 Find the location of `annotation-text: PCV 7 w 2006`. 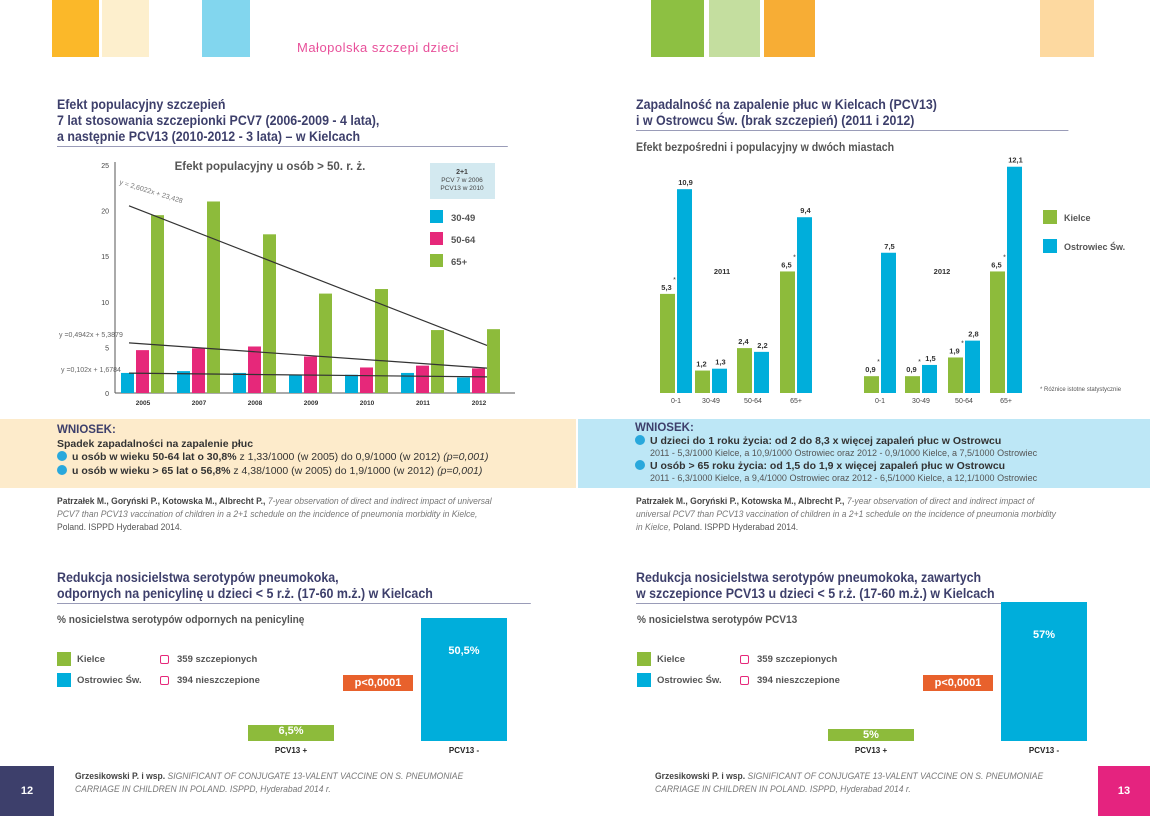

annotation-text: PCV 7 w 2006 is located at coordinates (462, 180).